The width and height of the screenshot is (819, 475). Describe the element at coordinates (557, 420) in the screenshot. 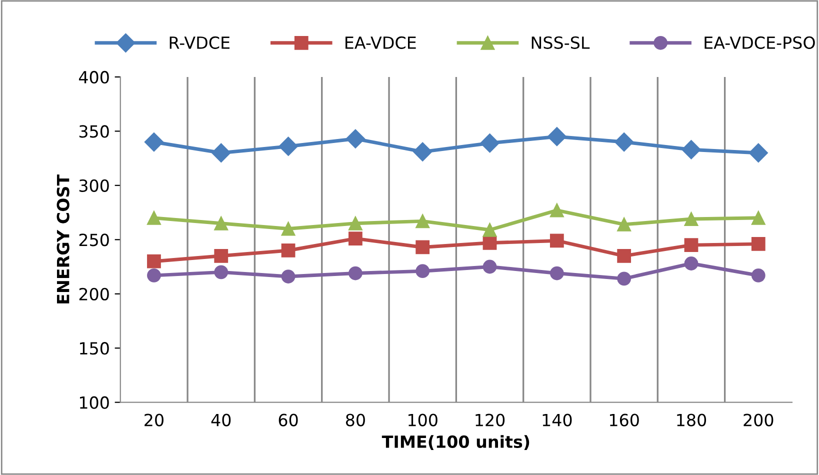

I see `x-tick-label: 140` at that location.